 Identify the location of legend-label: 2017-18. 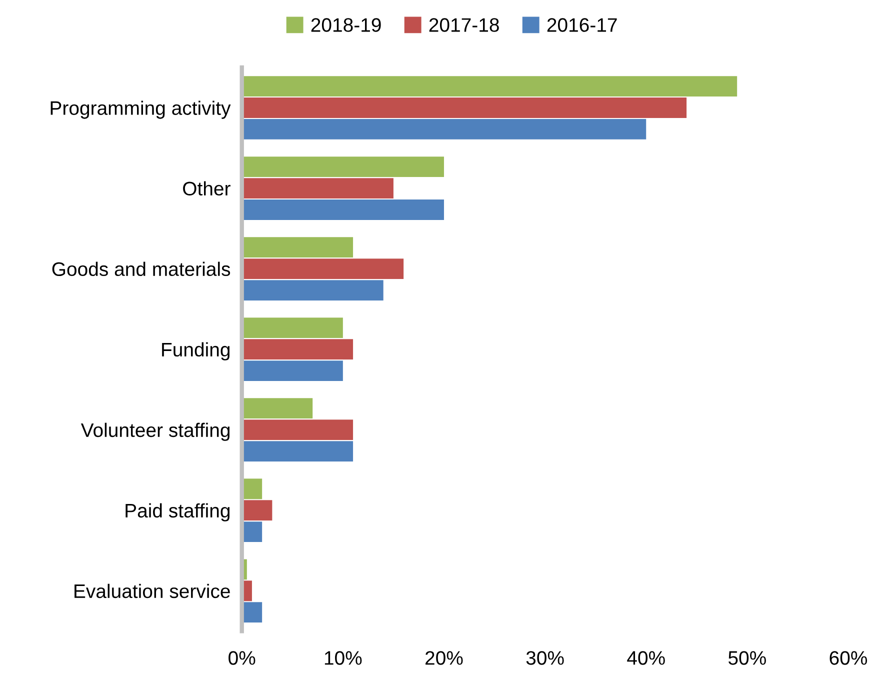
(464, 25).